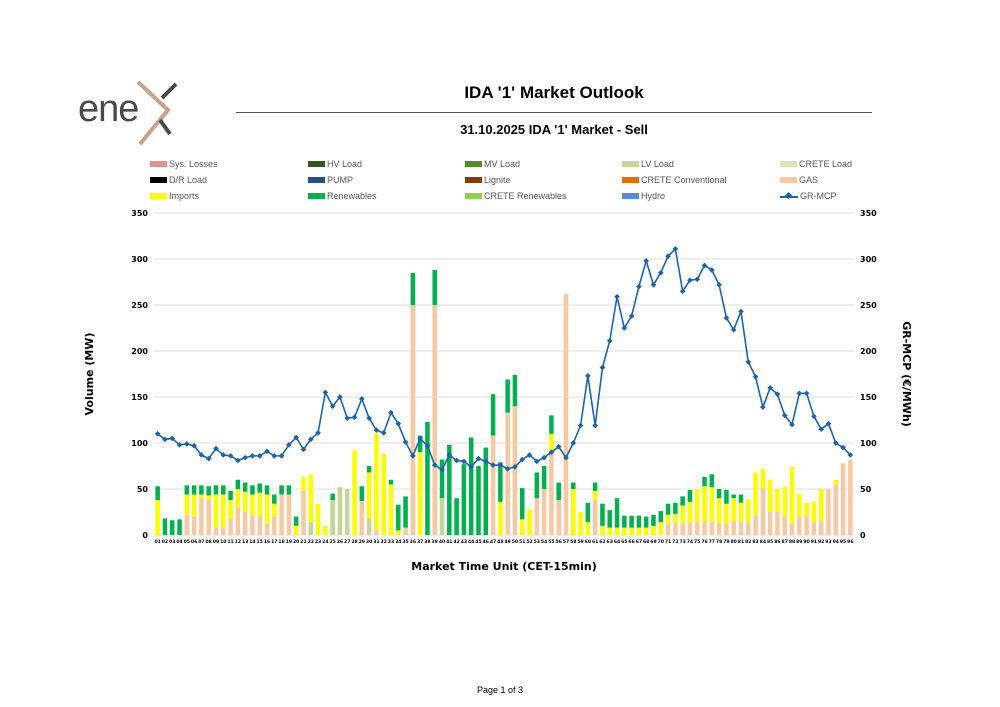 The width and height of the screenshot is (1000, 707). I want to click on legend-item: MV Load, so click(492, 164).